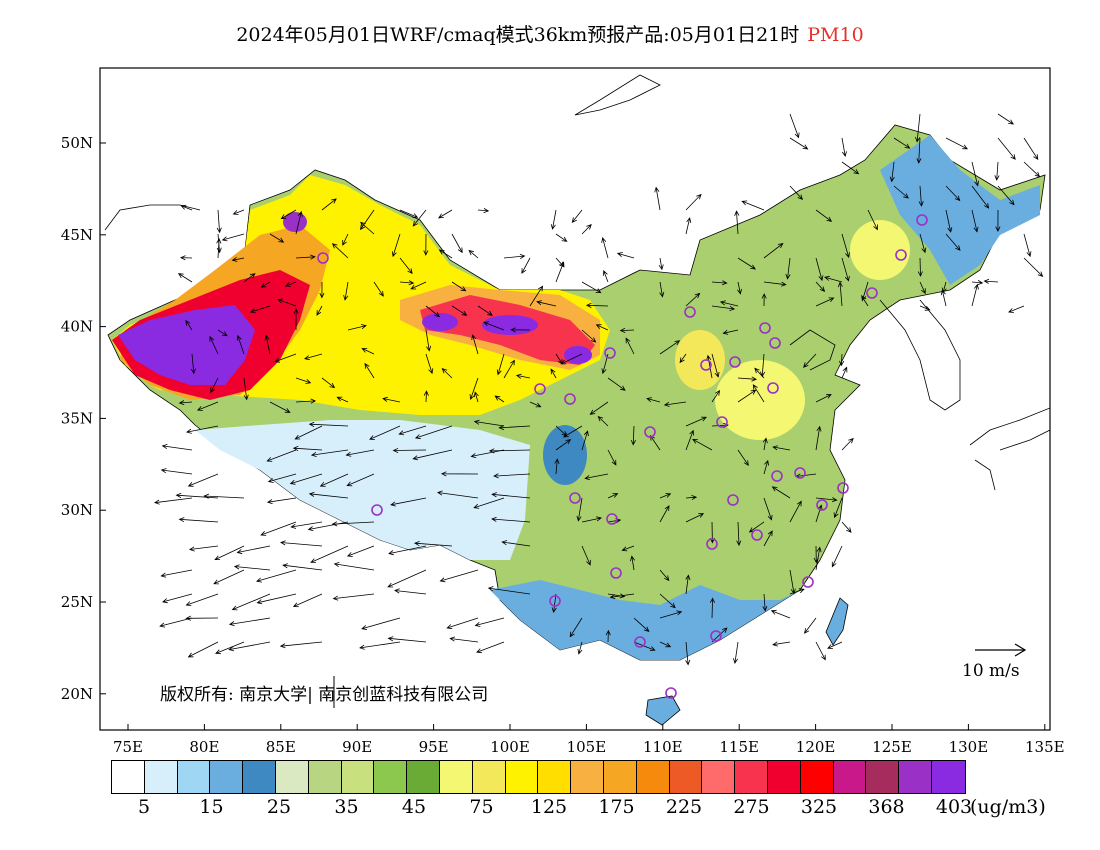 The width and height of the screenshot is (1100, 850). I want to click on colorbar-label: 45, so click(414, 807).